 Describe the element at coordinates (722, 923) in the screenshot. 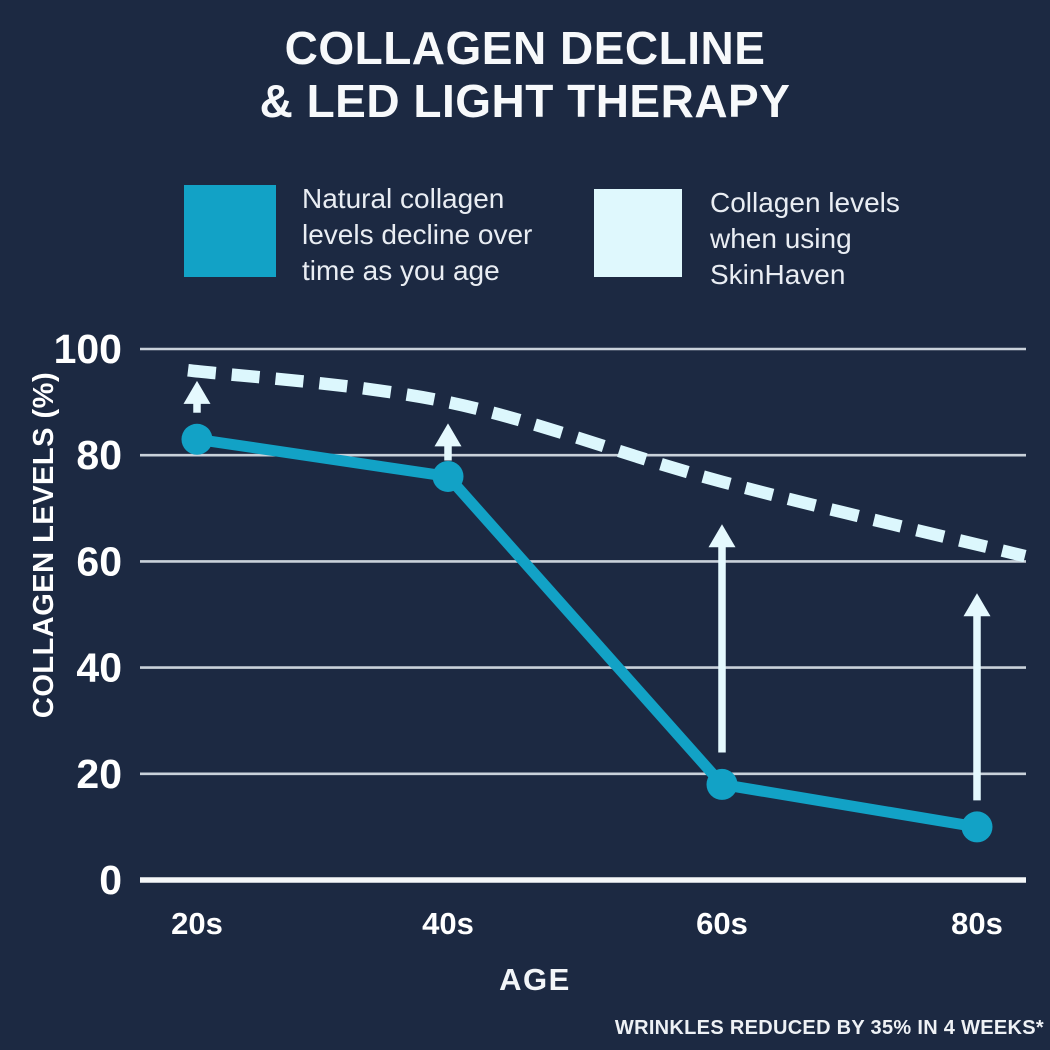

I see `x-tick-label: 60s` at that location.